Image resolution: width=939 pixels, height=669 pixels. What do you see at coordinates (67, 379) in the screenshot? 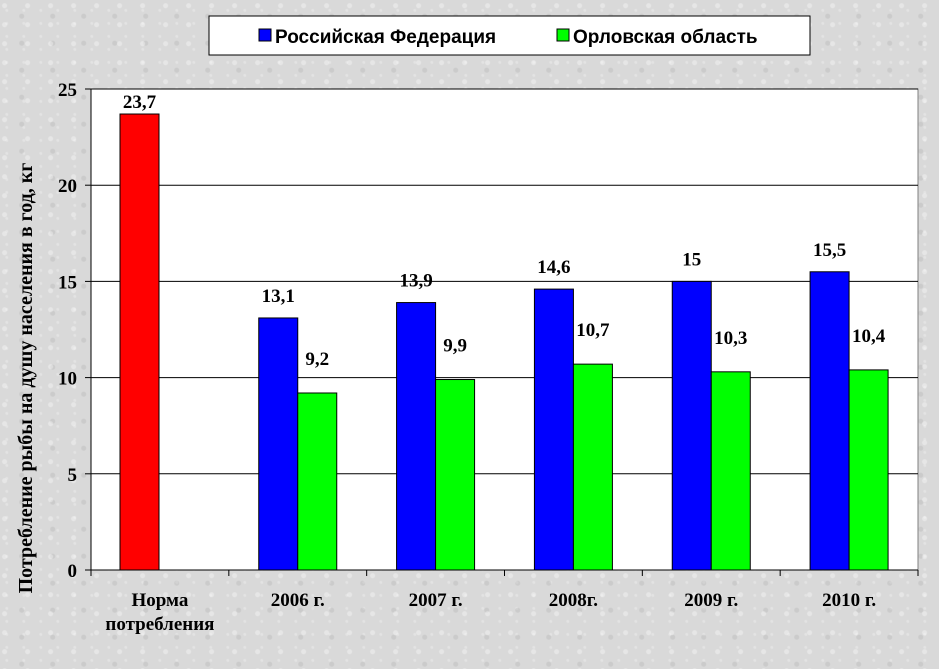
I see `y-tick-label: 10` at bounding box center [67, 379].